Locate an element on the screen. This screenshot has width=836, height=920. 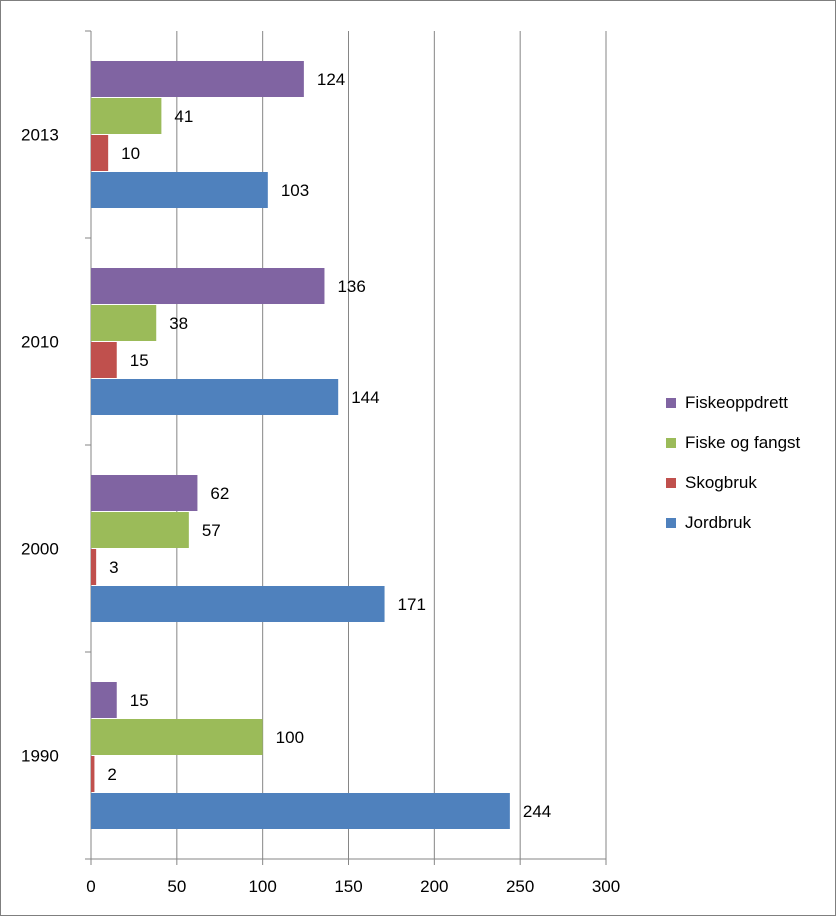
x-tick-label-100: 100 is located at coordinates (262, 886).